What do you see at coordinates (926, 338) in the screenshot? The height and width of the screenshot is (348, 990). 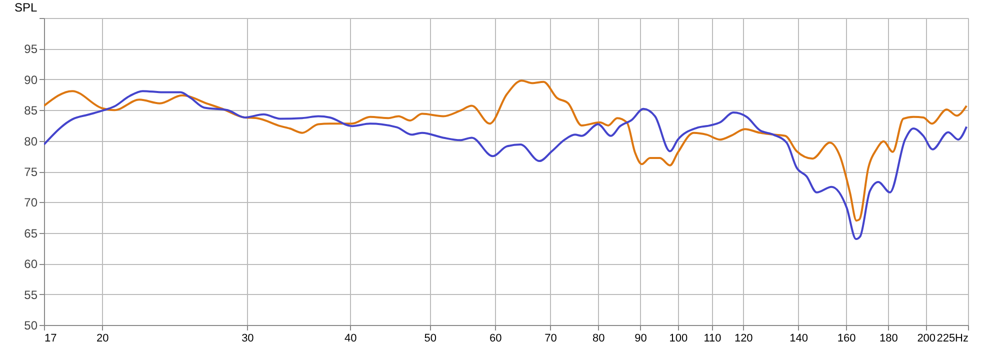 I see `x-tick-label: 200` at bounding box center [926, 338].